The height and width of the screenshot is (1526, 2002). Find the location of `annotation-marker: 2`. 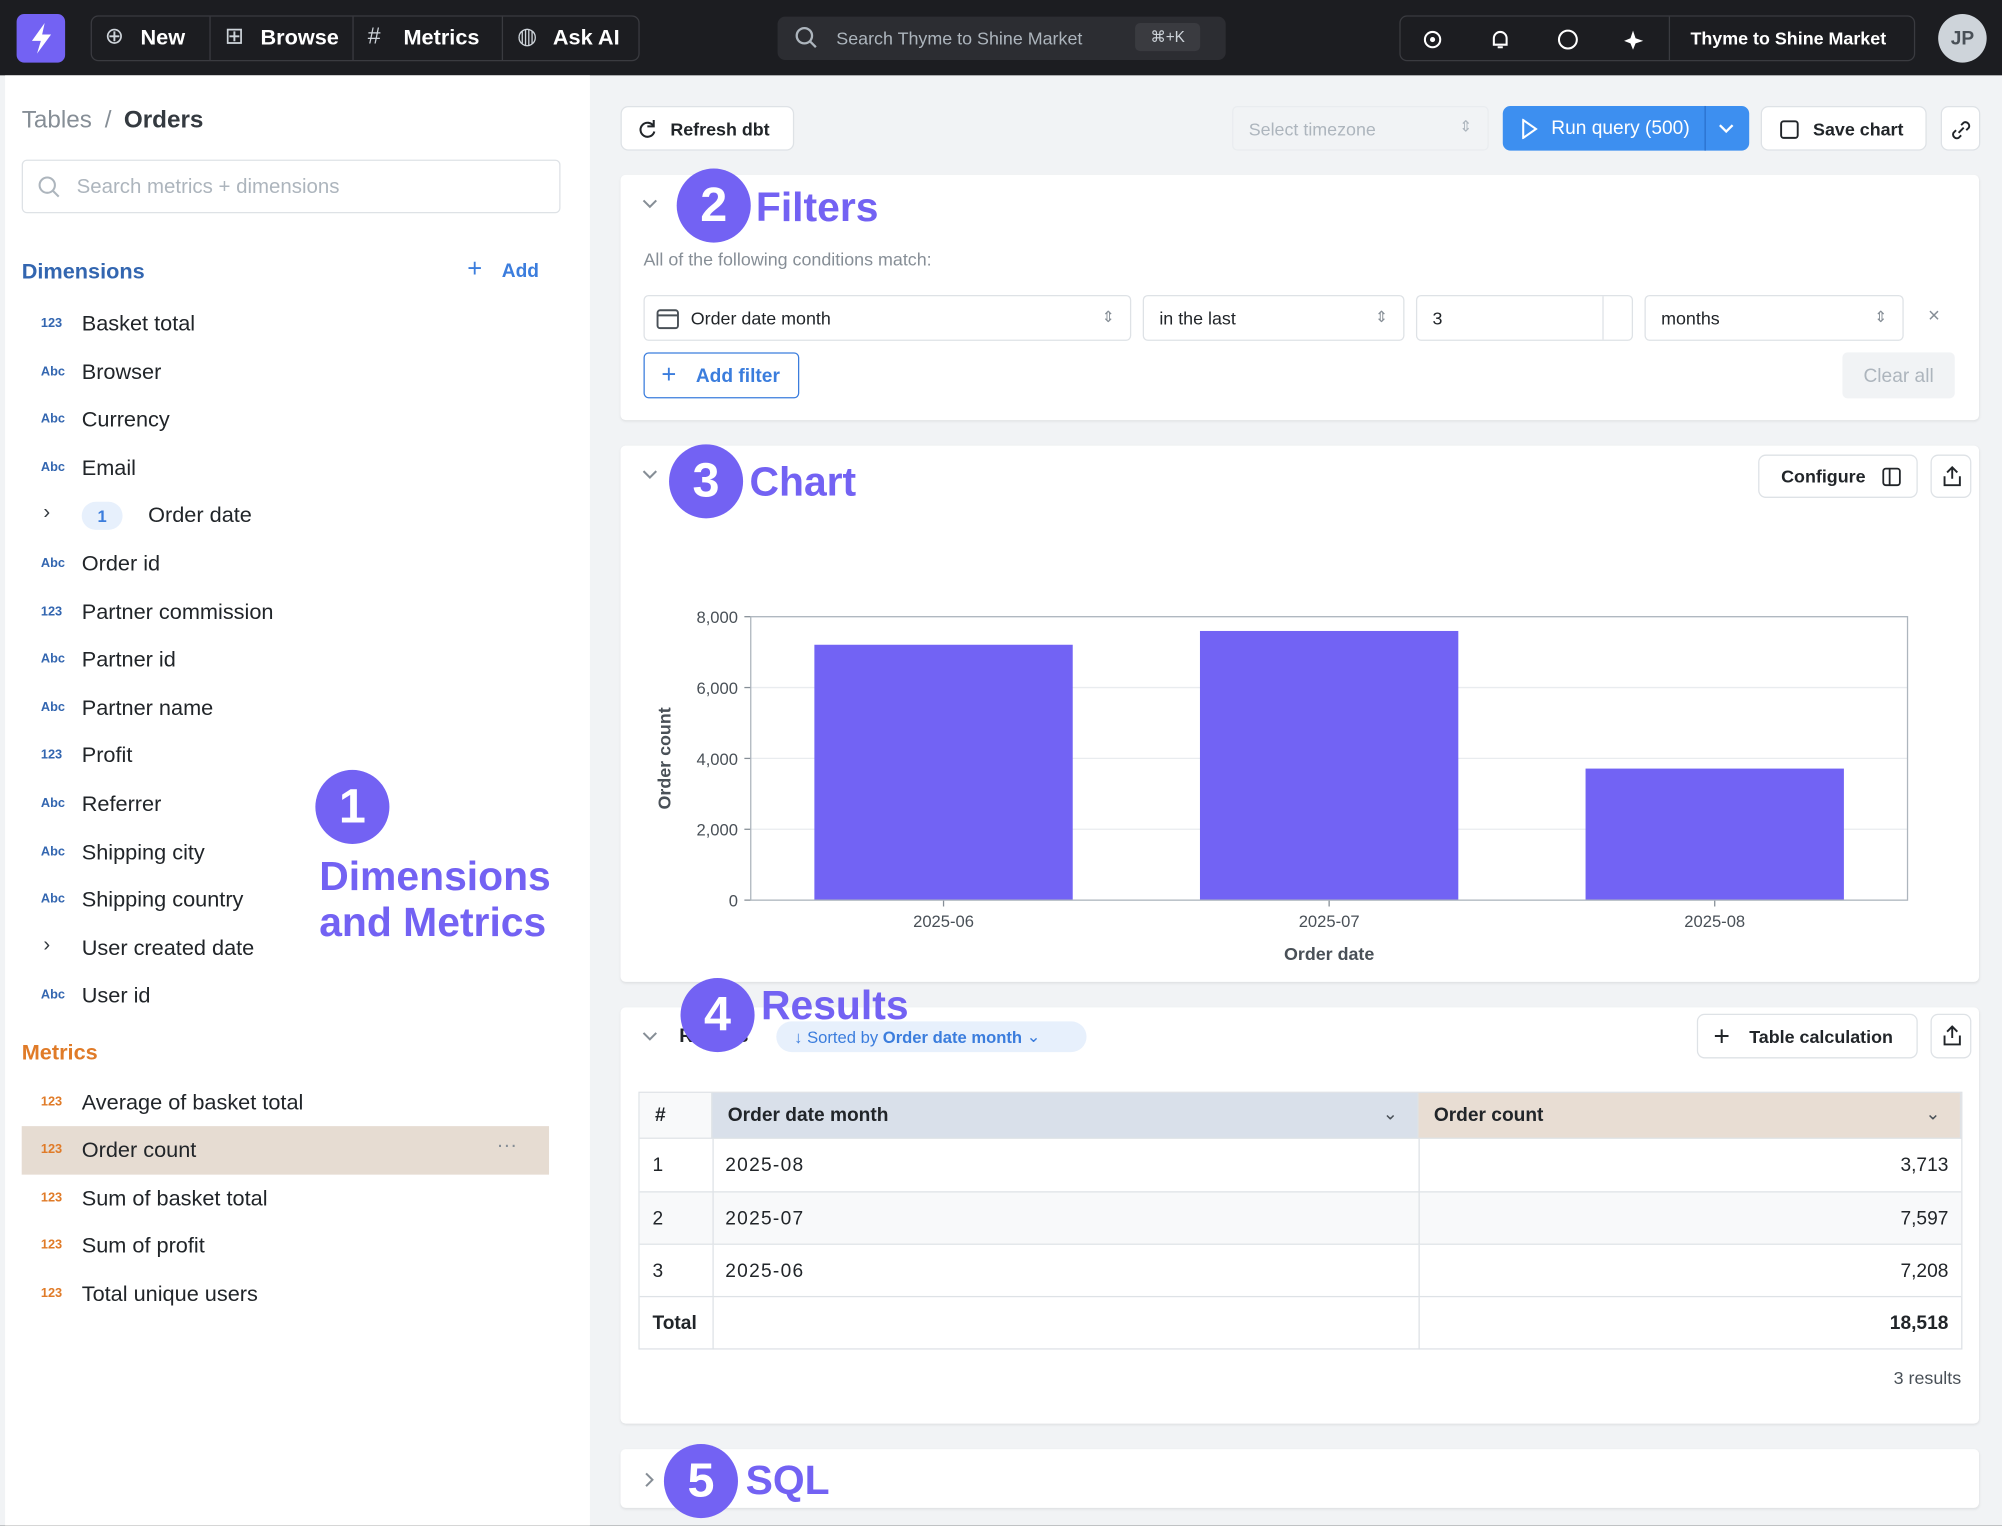

annotation-marker: 2 is located at coordinates (713, 205).